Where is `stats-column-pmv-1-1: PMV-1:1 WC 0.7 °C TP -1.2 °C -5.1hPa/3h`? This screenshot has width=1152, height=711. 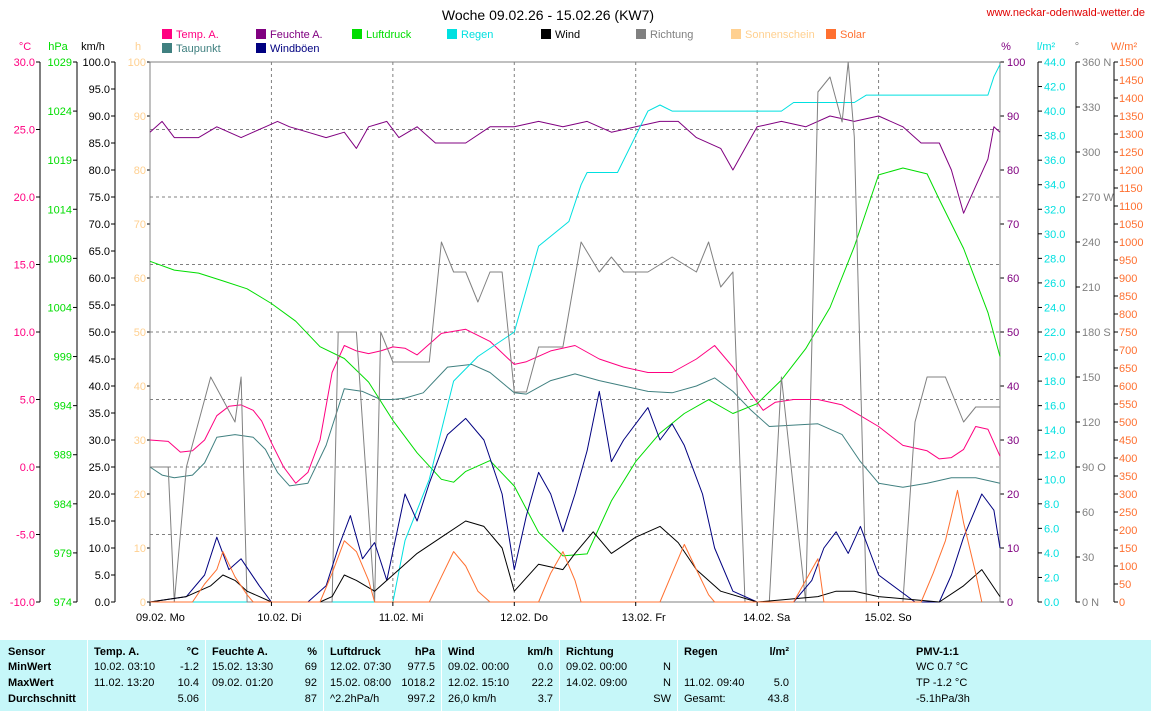
stats-column-pmv-1-1: PMV-1:1 WC 0.7 °C TP -1.2 °C -5.1hPa/3h is located at coordinates (974, 675).